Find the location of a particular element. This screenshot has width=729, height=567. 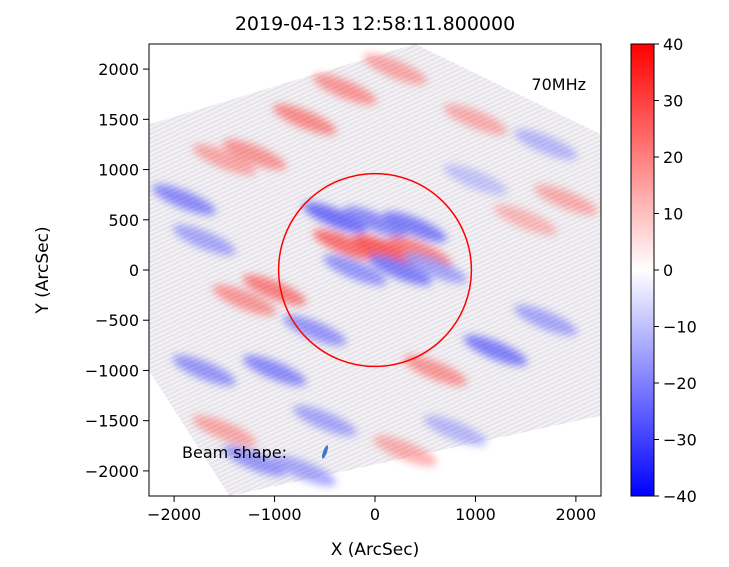

x-tick-label: −2000 is located at coordinates (174, 514).